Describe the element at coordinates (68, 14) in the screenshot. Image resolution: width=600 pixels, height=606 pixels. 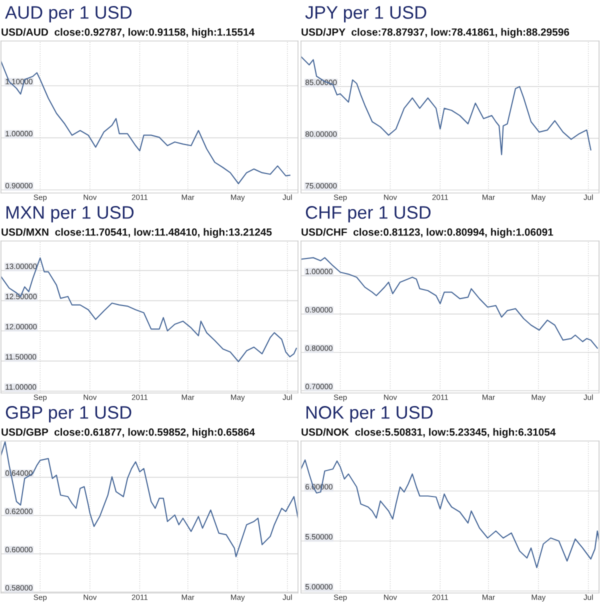
I see `chart-title: AUD per 1 USD` at that location.